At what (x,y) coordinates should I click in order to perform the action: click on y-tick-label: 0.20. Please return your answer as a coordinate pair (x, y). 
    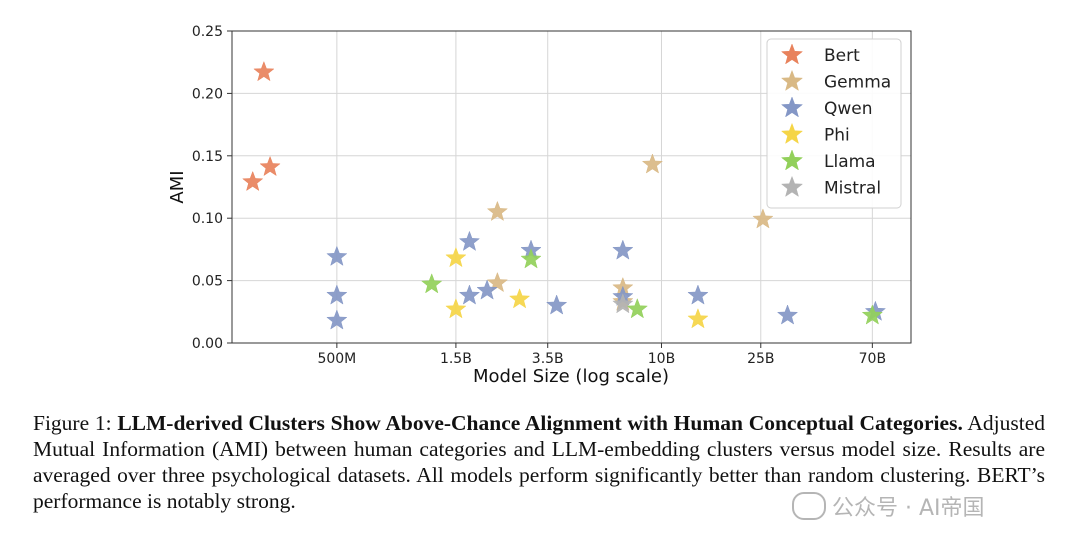
    Looking at the image, I should click on (207, 94).